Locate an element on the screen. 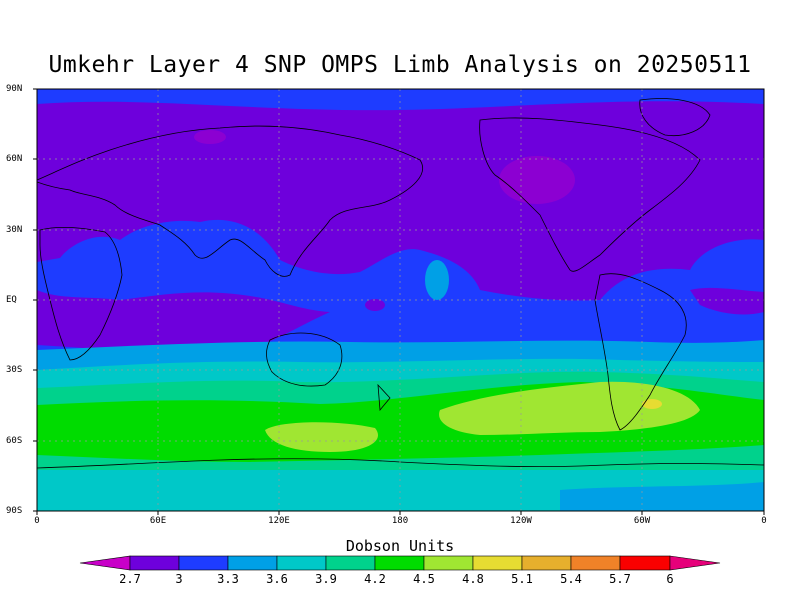 The height and width of the screenshot is (600, 800). colorbar is located at coordinates (400, 563).